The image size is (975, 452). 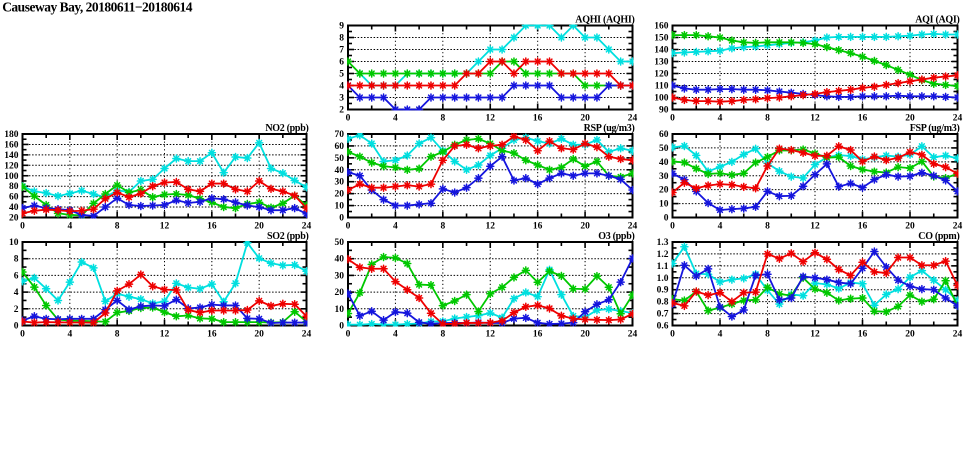 What do you see at coordinates (604, 20) in the screenshot?
I see `svg-text: AQHI (AQHI)` at bounding box center [604, 20].